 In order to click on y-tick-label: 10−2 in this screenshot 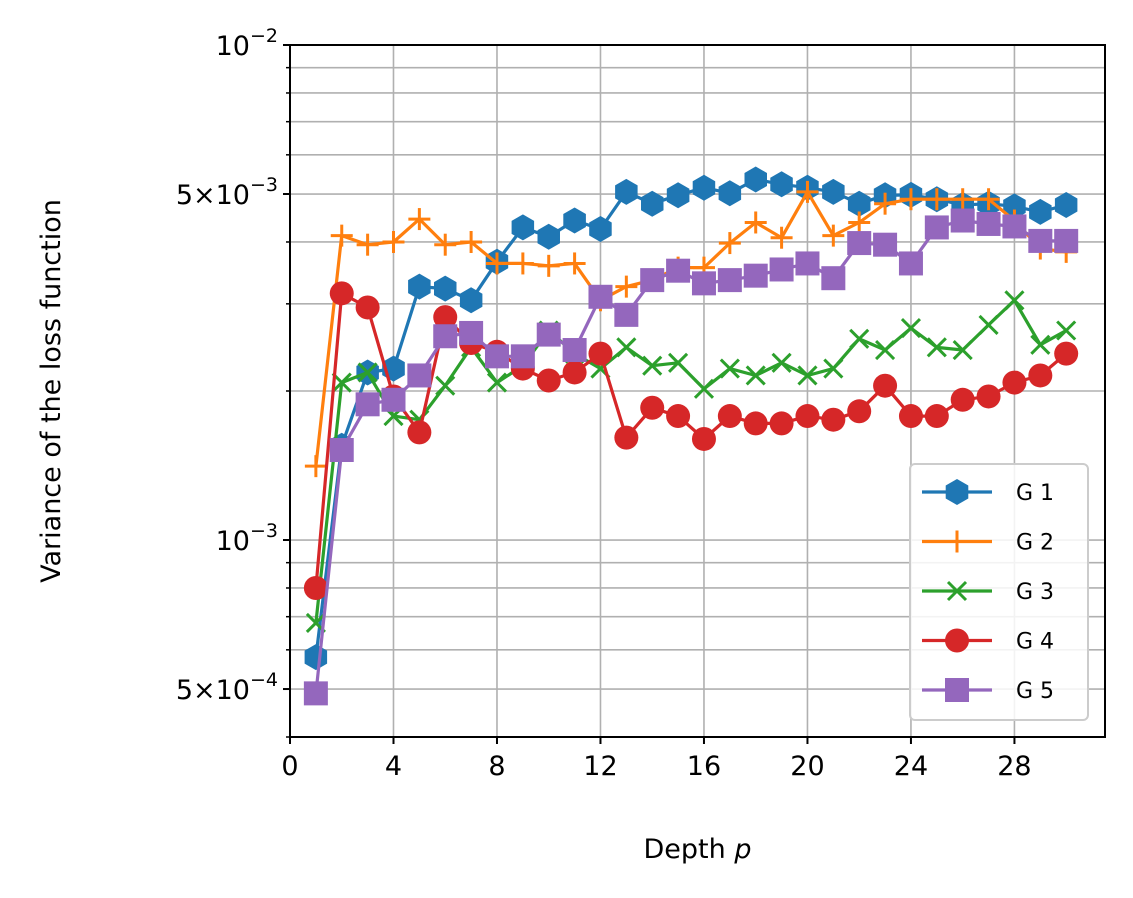, I will do `click(247, 43)`.